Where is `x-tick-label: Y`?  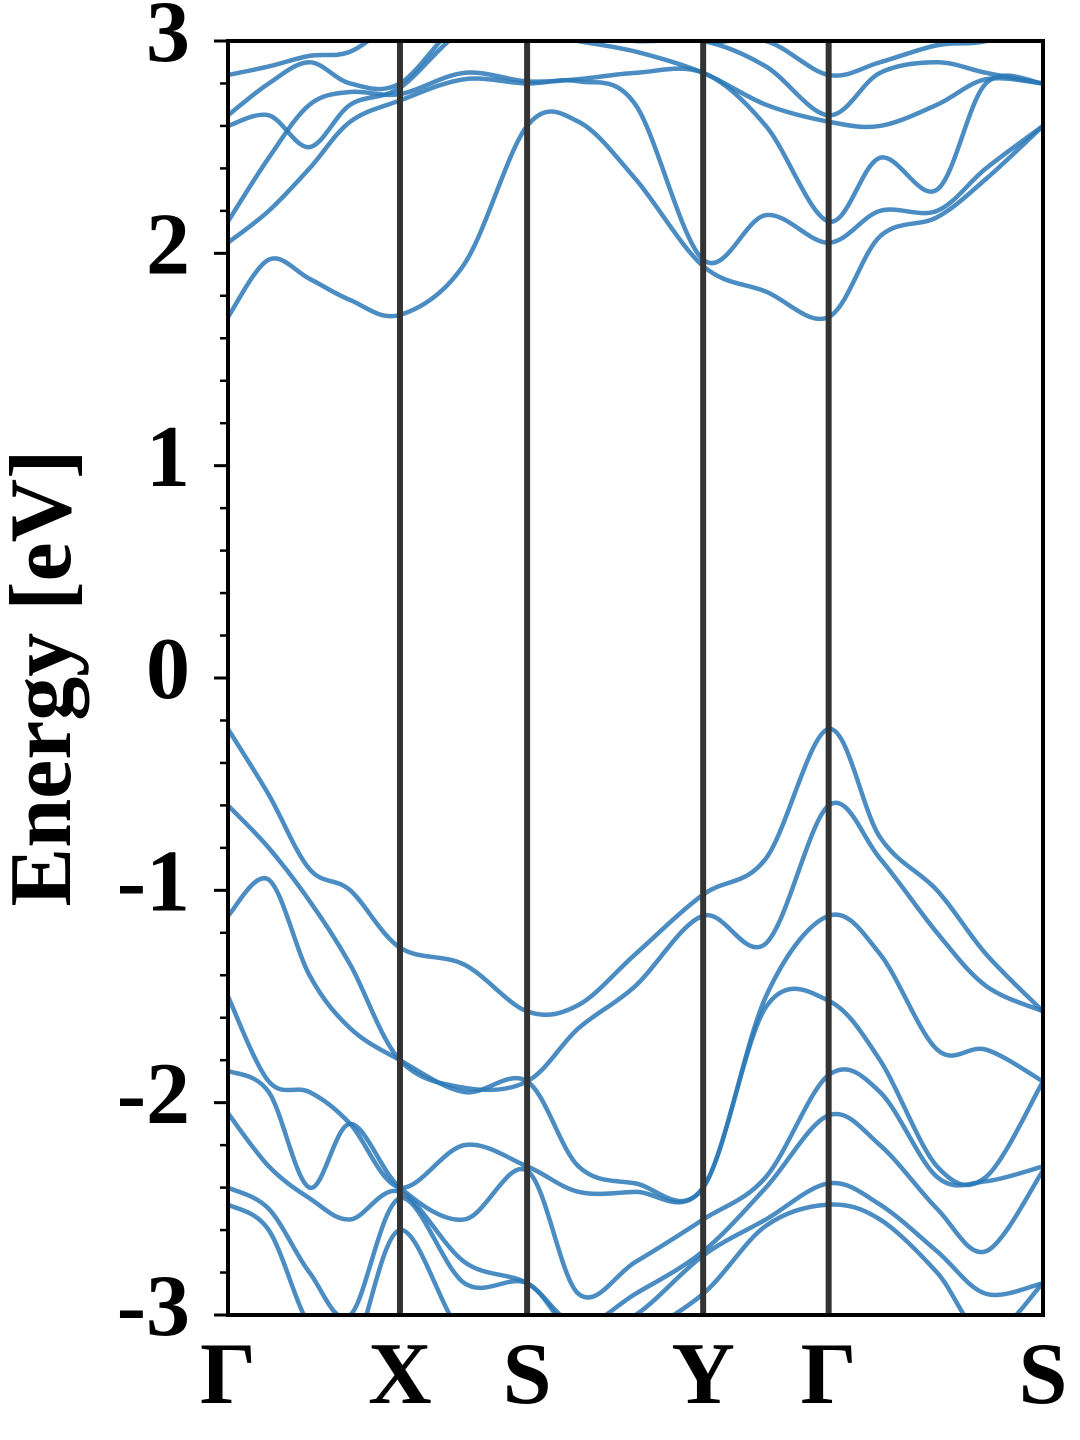
x-tick-label: Y is located at coordinates (703, 1374).